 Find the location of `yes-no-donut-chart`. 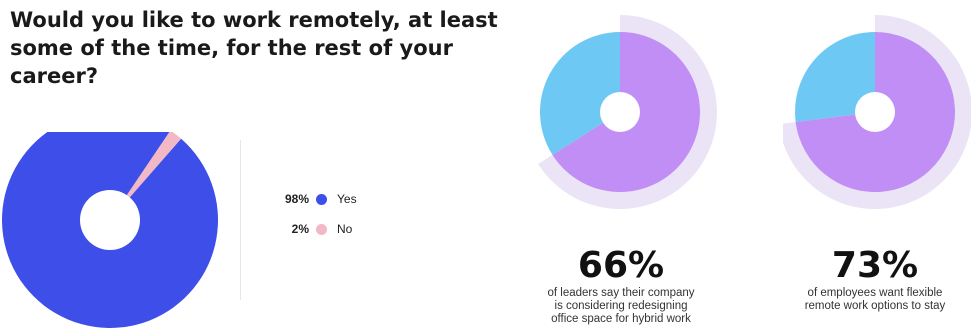

yes-no-donut-chart is located at coordinates (109, 230).